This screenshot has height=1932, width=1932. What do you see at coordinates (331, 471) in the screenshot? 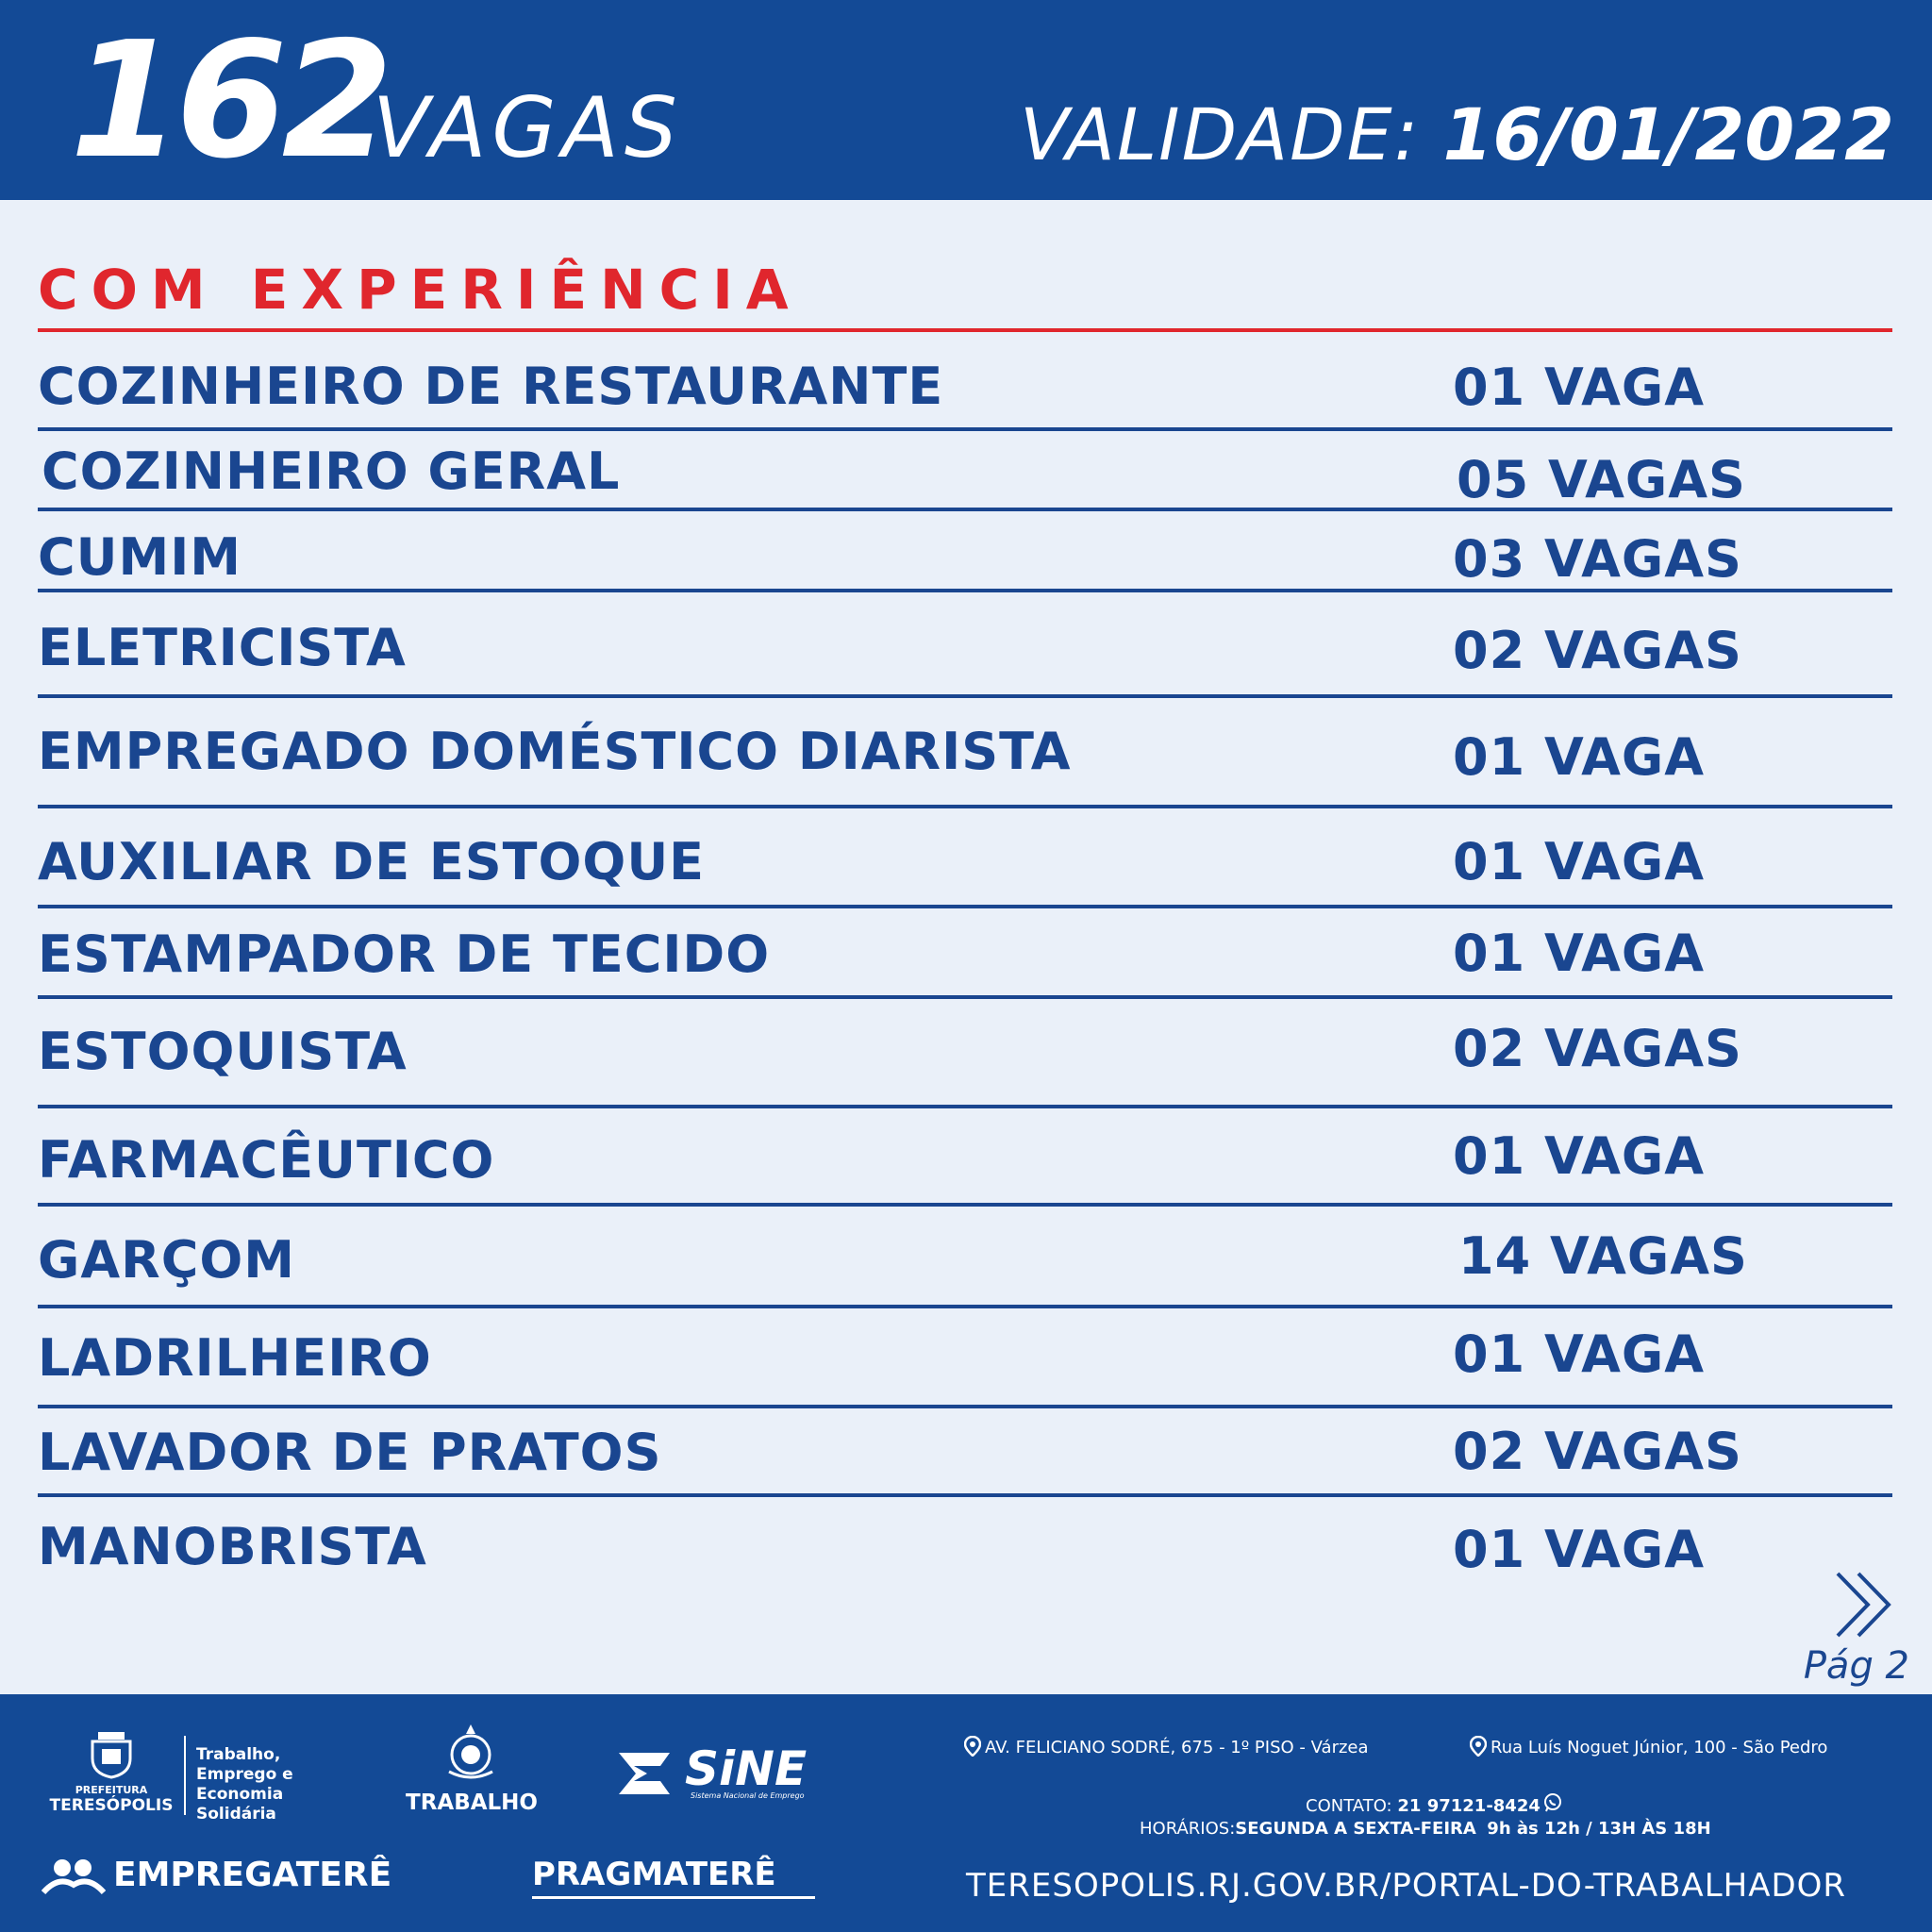
I see `job-name: COZINHEIRO GERAL` at bounding box center [331, 471].